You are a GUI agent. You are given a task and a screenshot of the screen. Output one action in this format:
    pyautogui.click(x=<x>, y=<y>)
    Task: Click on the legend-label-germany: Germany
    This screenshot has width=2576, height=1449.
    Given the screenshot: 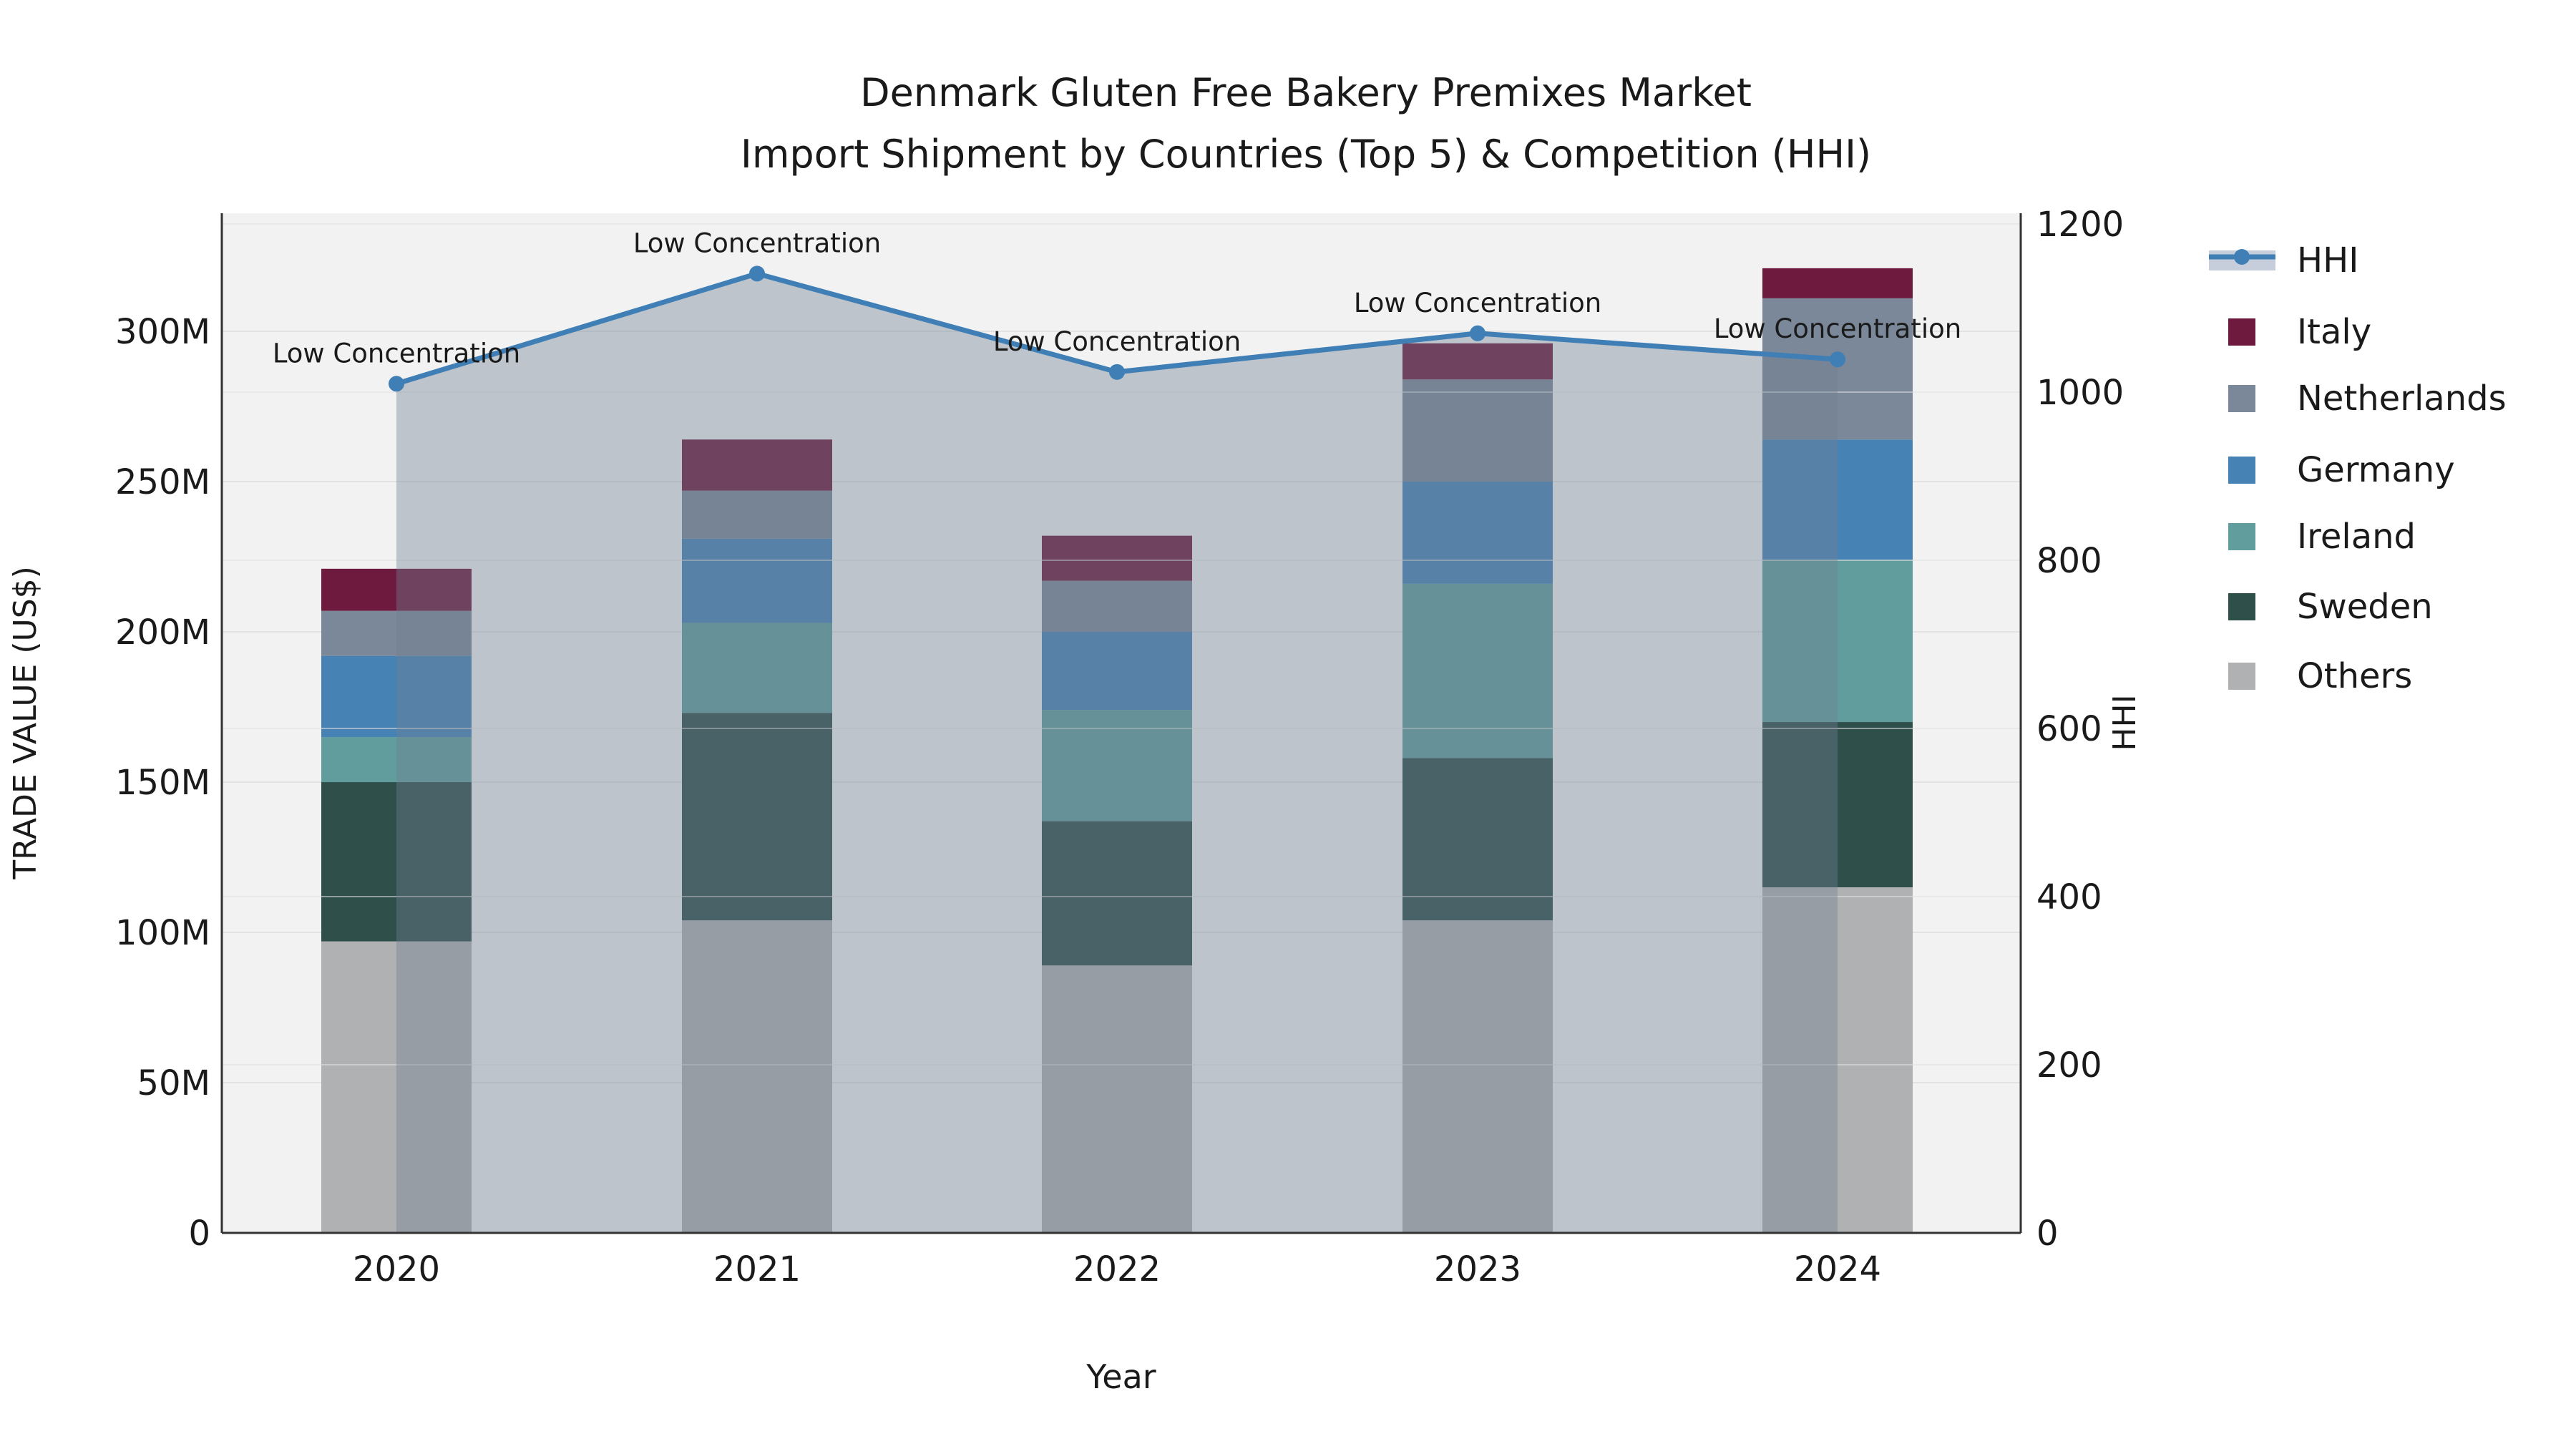 What is the action you would take?
    pyautogui.click(x=2376, y=470)
    